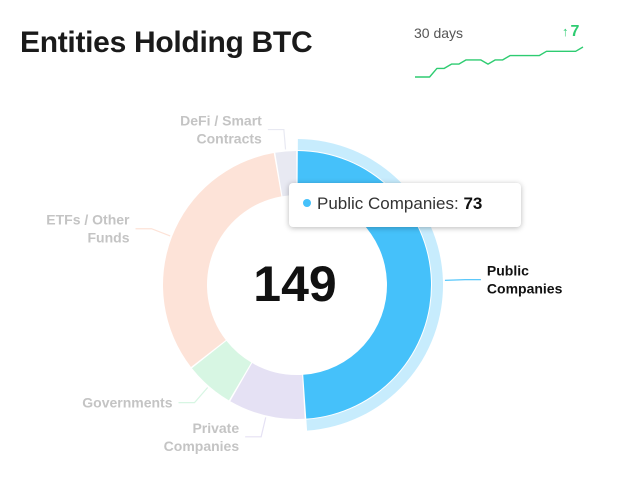  I want to click on slice-label-public-companies: Public Companies, so click(525, 280).